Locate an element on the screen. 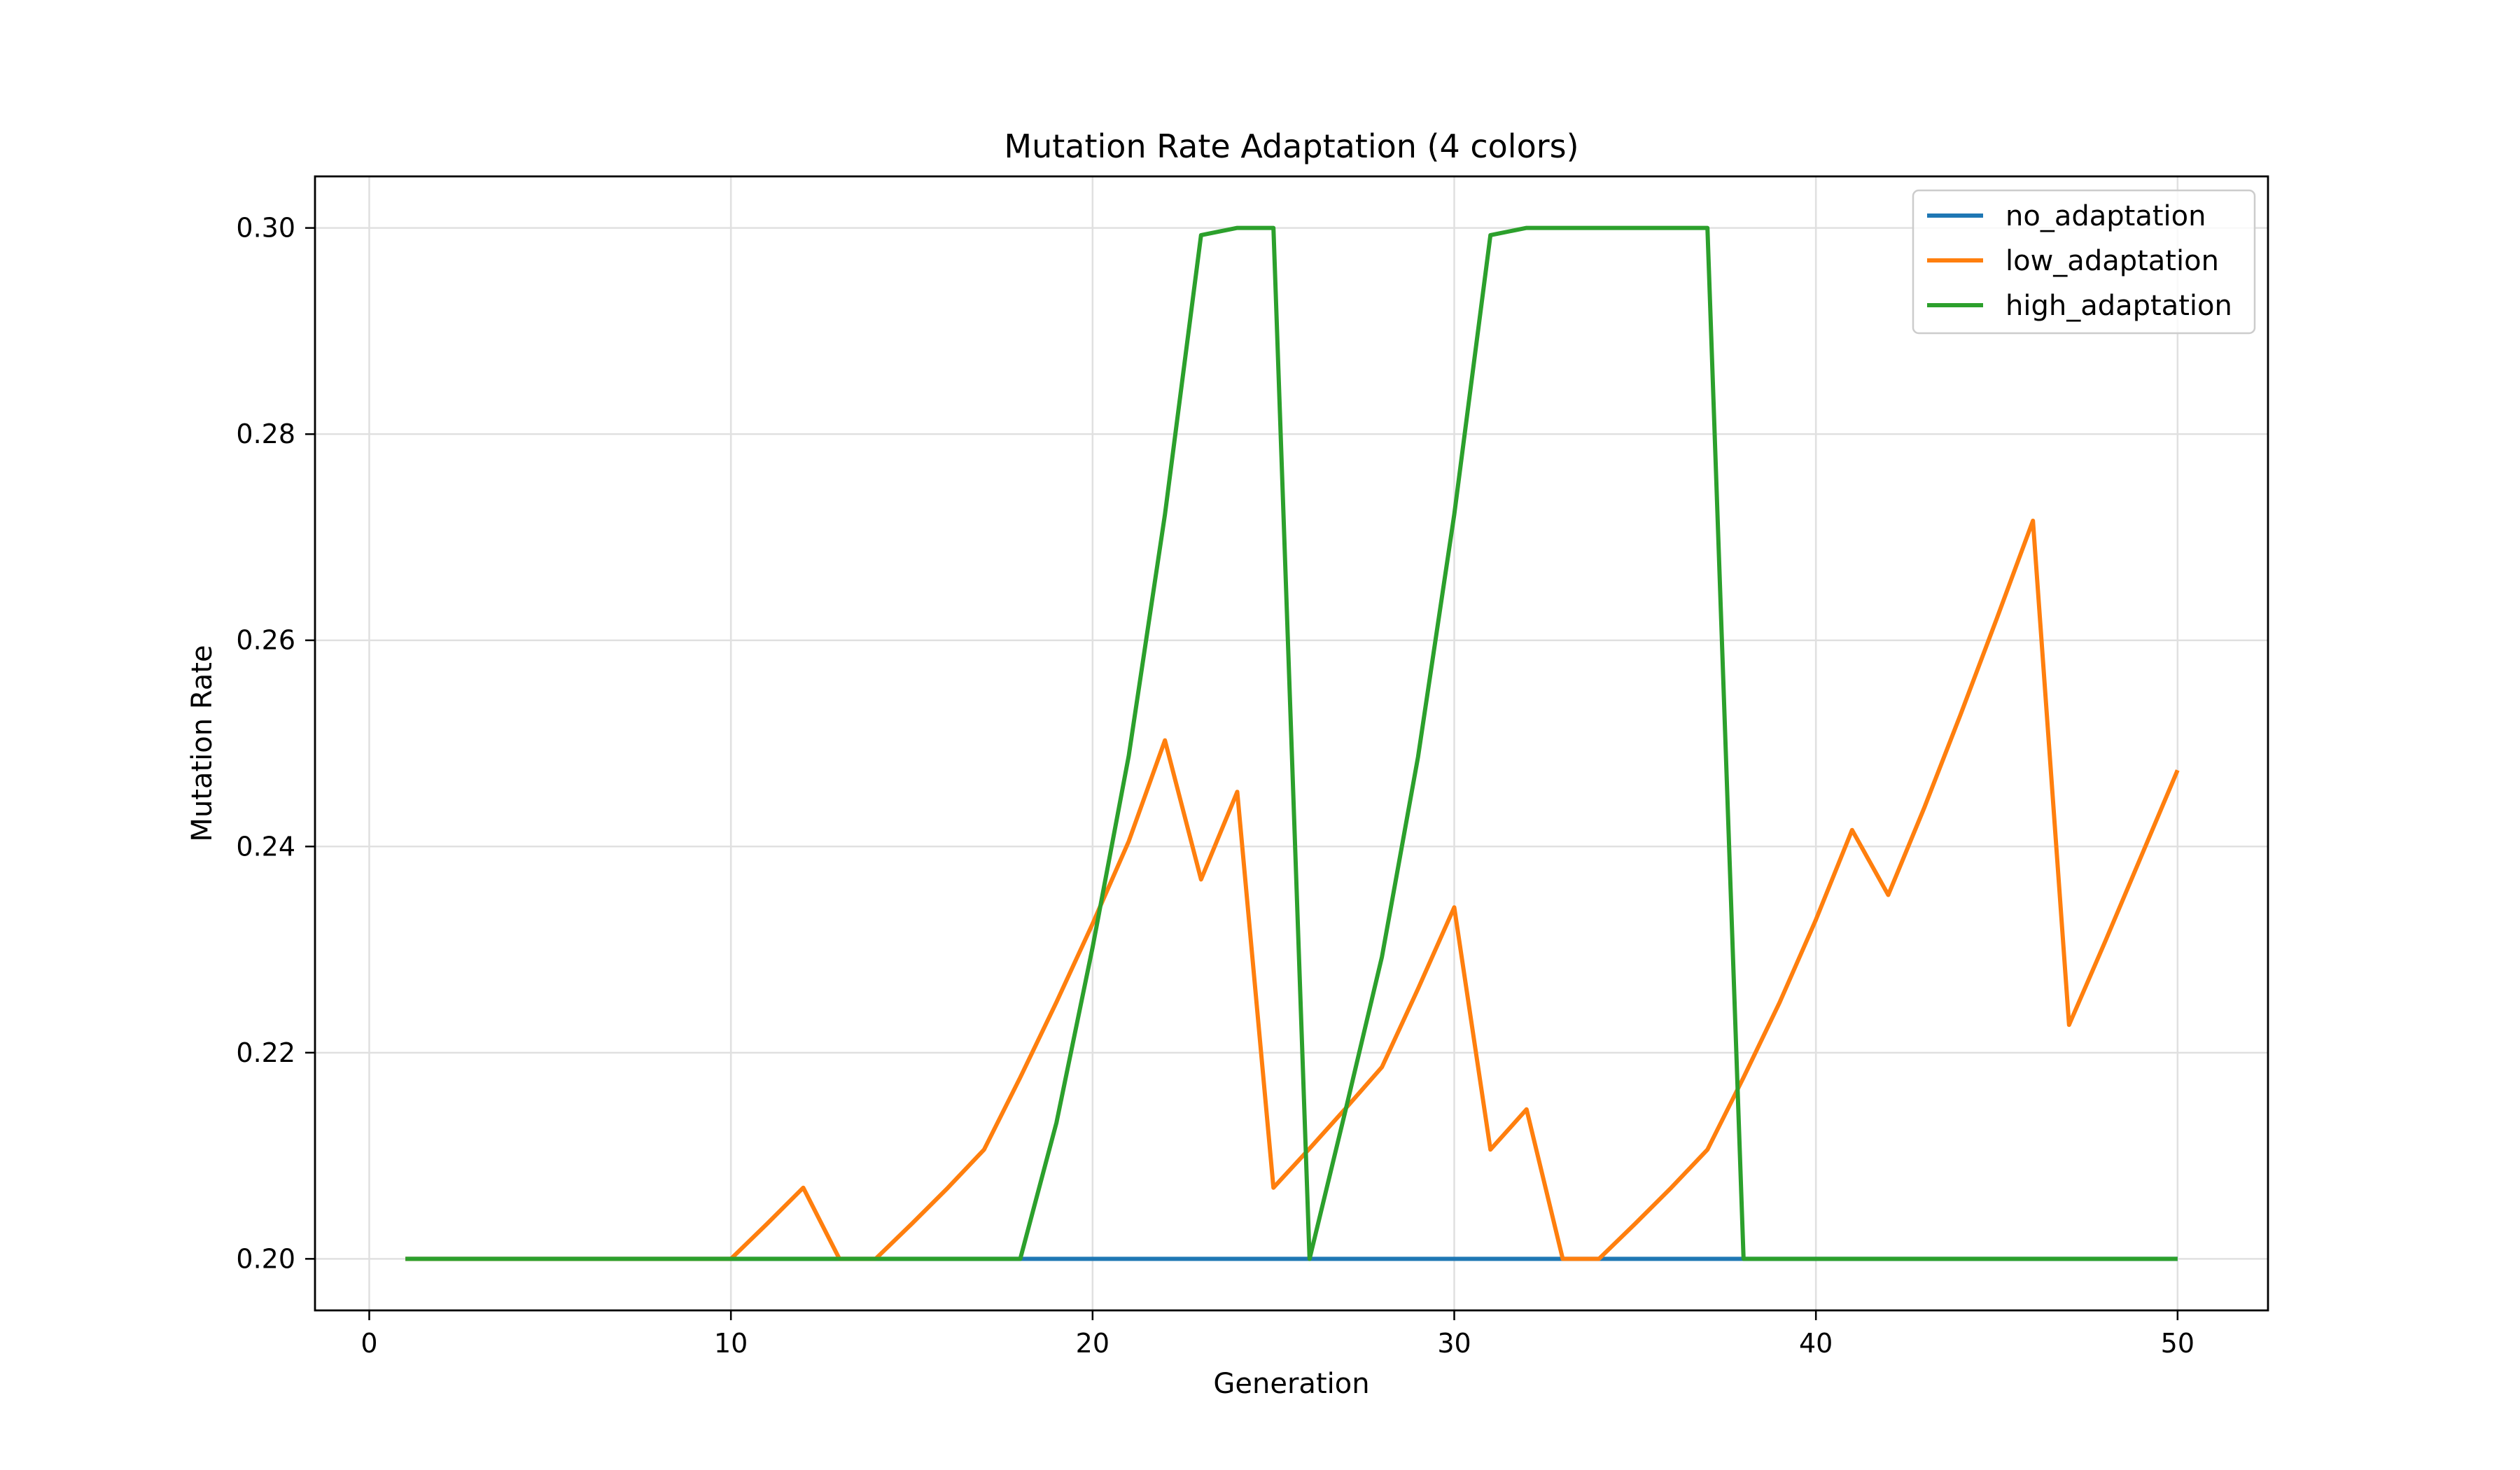 The width and height of the screenshot is (2520, 1470). y-axis-label: Mutation Rate is located at coordinates (202, 743).